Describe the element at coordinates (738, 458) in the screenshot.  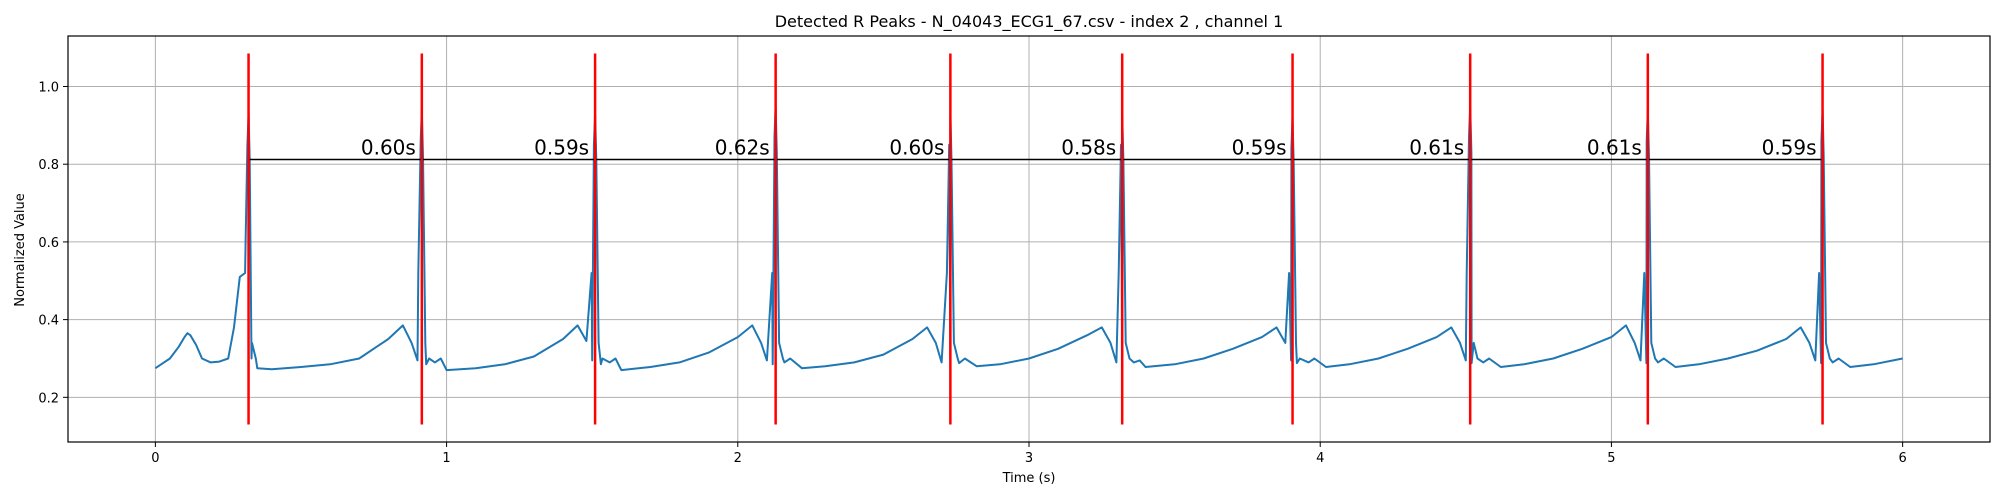
I see `x-tick-label-2: 2` at that location.